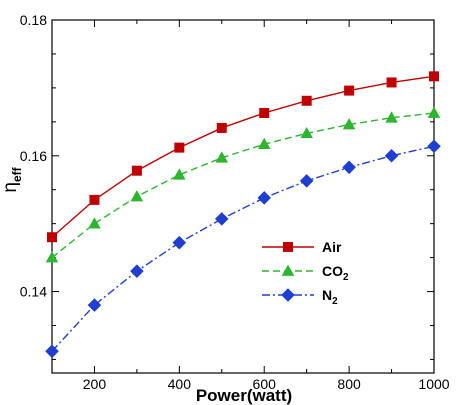 This screenshot has width=474, height=405. Describe the element at coordinates (288, 270) in the screenshot. I see `legend-marker-co2` at that location.